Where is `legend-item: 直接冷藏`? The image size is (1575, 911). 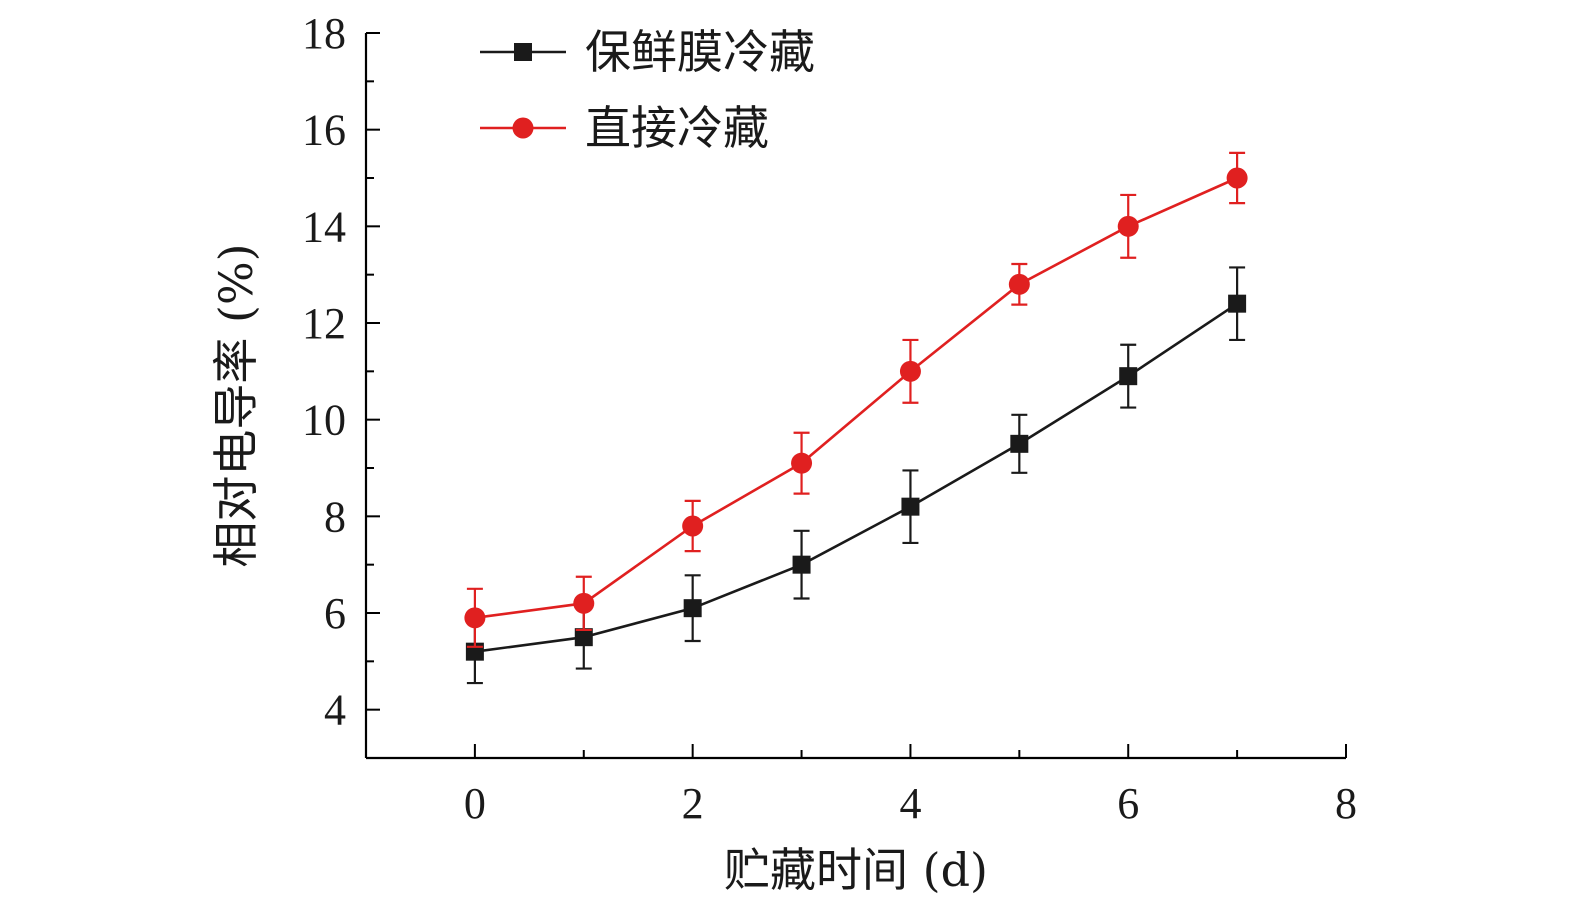
legend-item: 直接冷藏 is located at coordinates (624, 128).